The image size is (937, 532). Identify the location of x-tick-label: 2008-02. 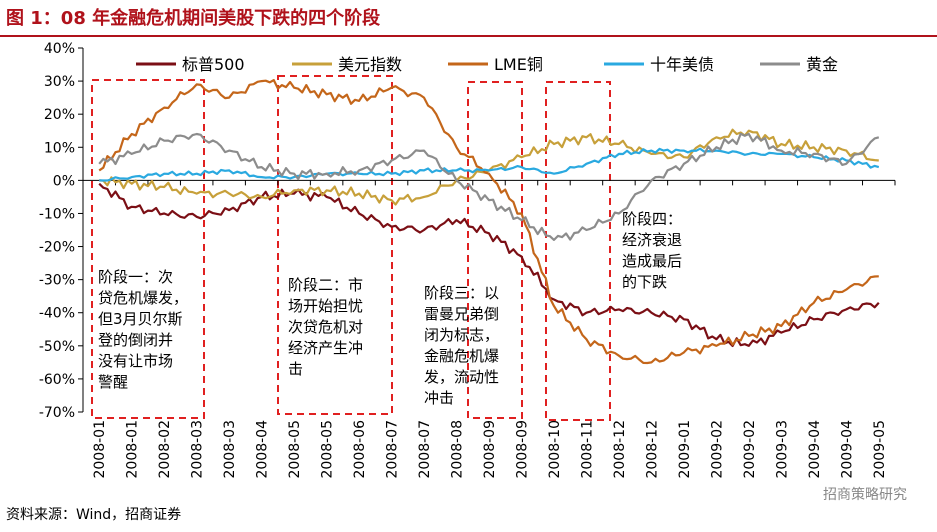
(165, 449).